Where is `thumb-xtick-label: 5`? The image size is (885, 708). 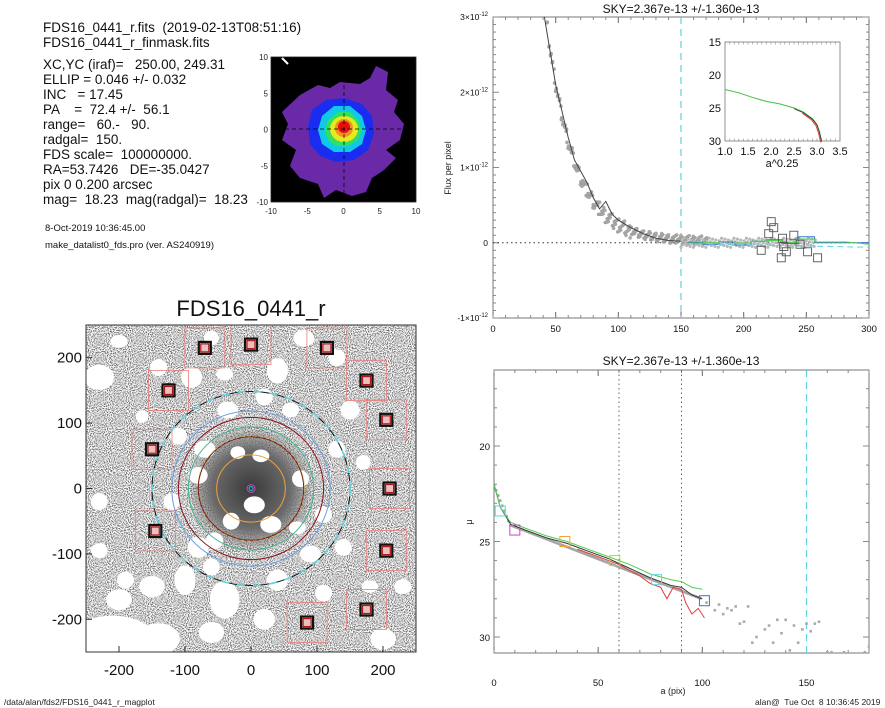 thumb-xtick-label: 5 is located at coordinates (380, 211).